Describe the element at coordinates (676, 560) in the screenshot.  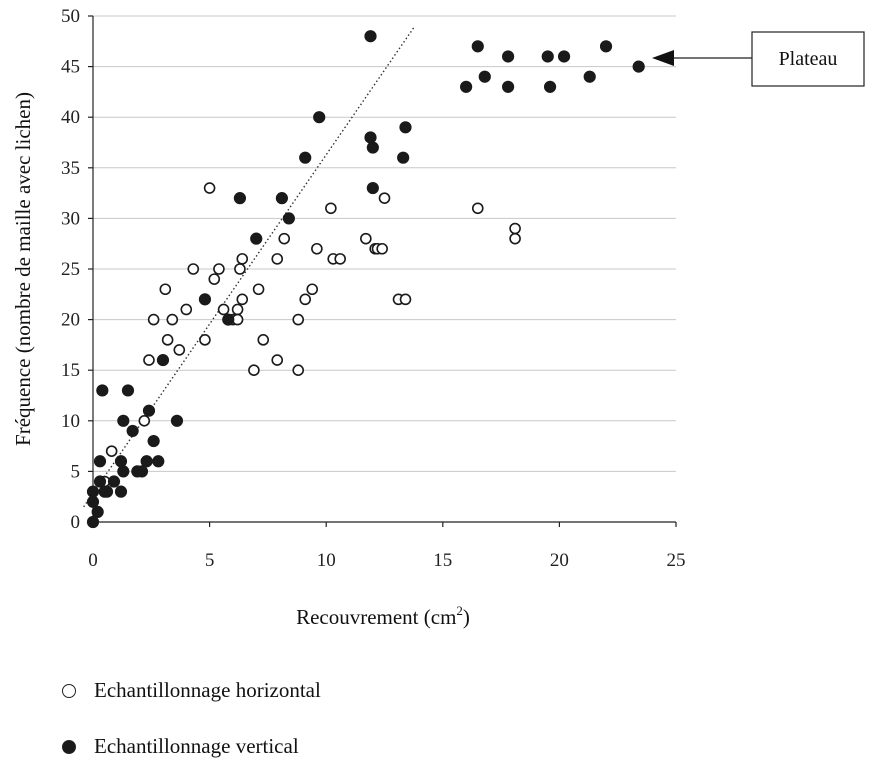
I see `x-tick-label: 25` at that location.